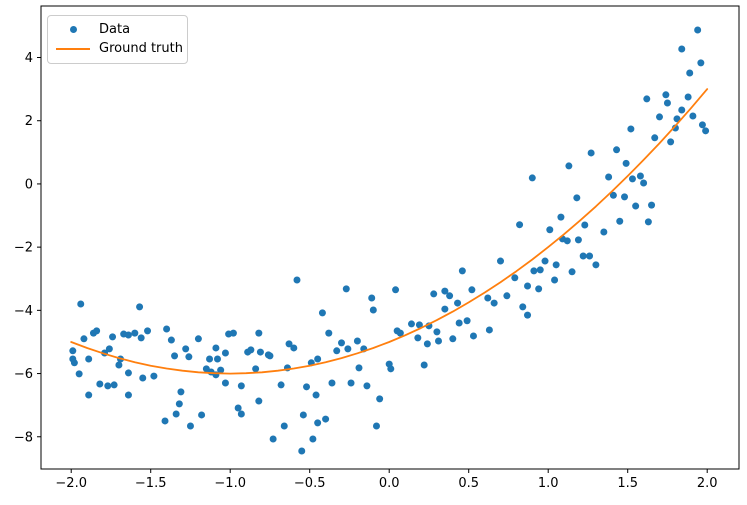 The width and height of the screenshot is (747, 505). I want to click on legend-item-data: Data, so click(117, 29).